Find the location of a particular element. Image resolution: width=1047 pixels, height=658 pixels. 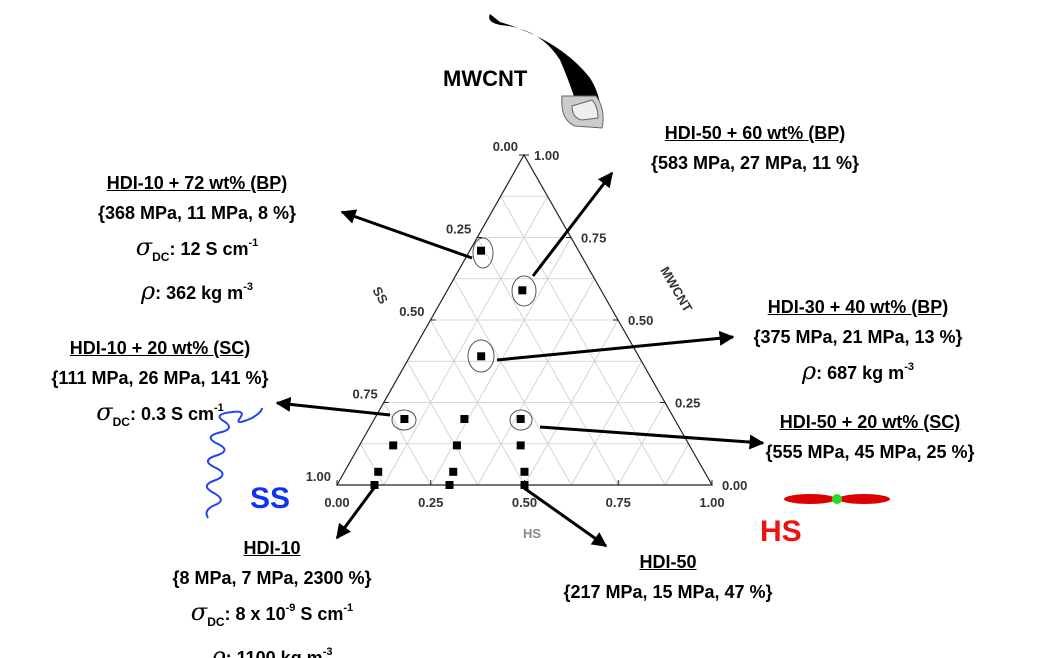

left-tick-label: 0.25 is located at coordinates (458, 229).